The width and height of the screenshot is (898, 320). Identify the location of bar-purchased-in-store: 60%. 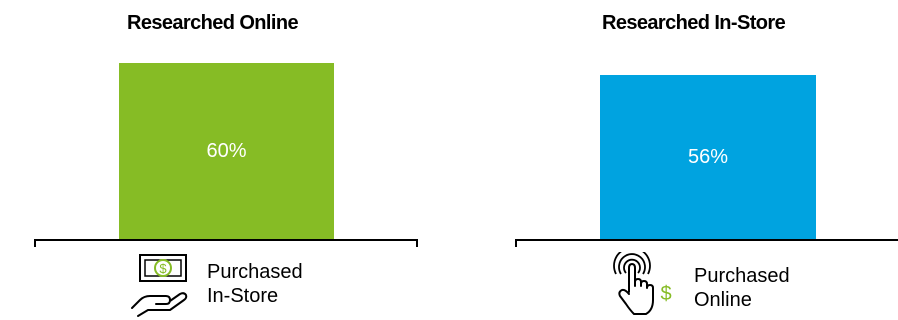
(226, 151).